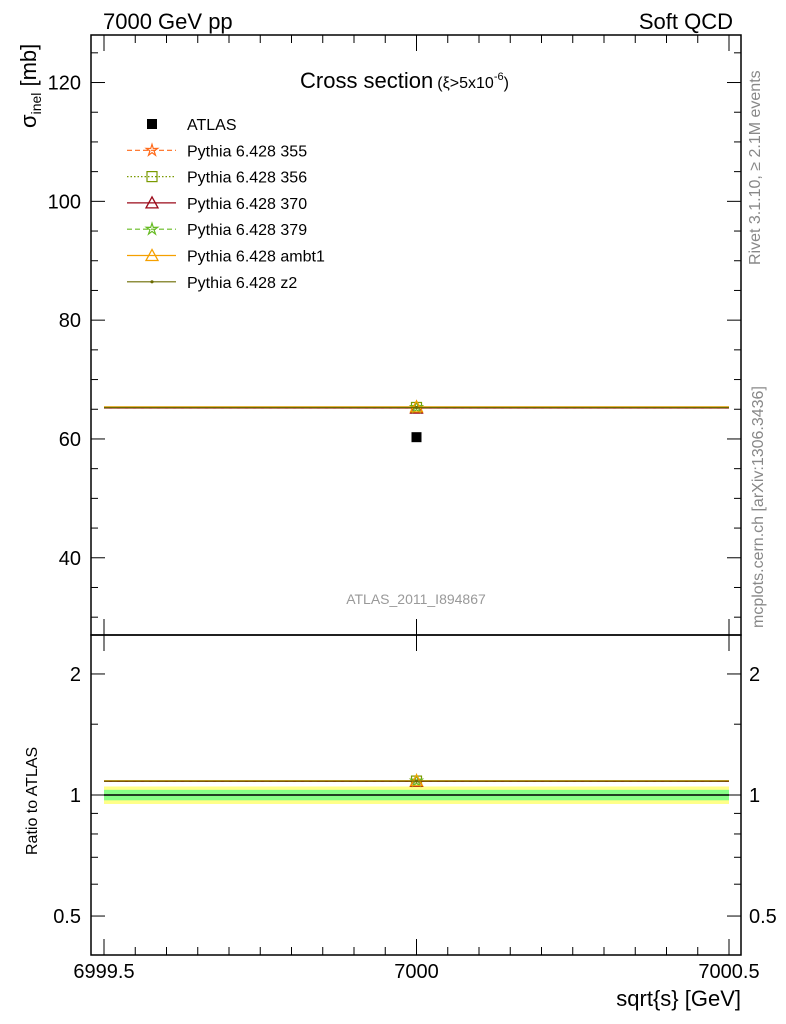  I want to click on chart-title-main: Cross section, so click(366, 80).